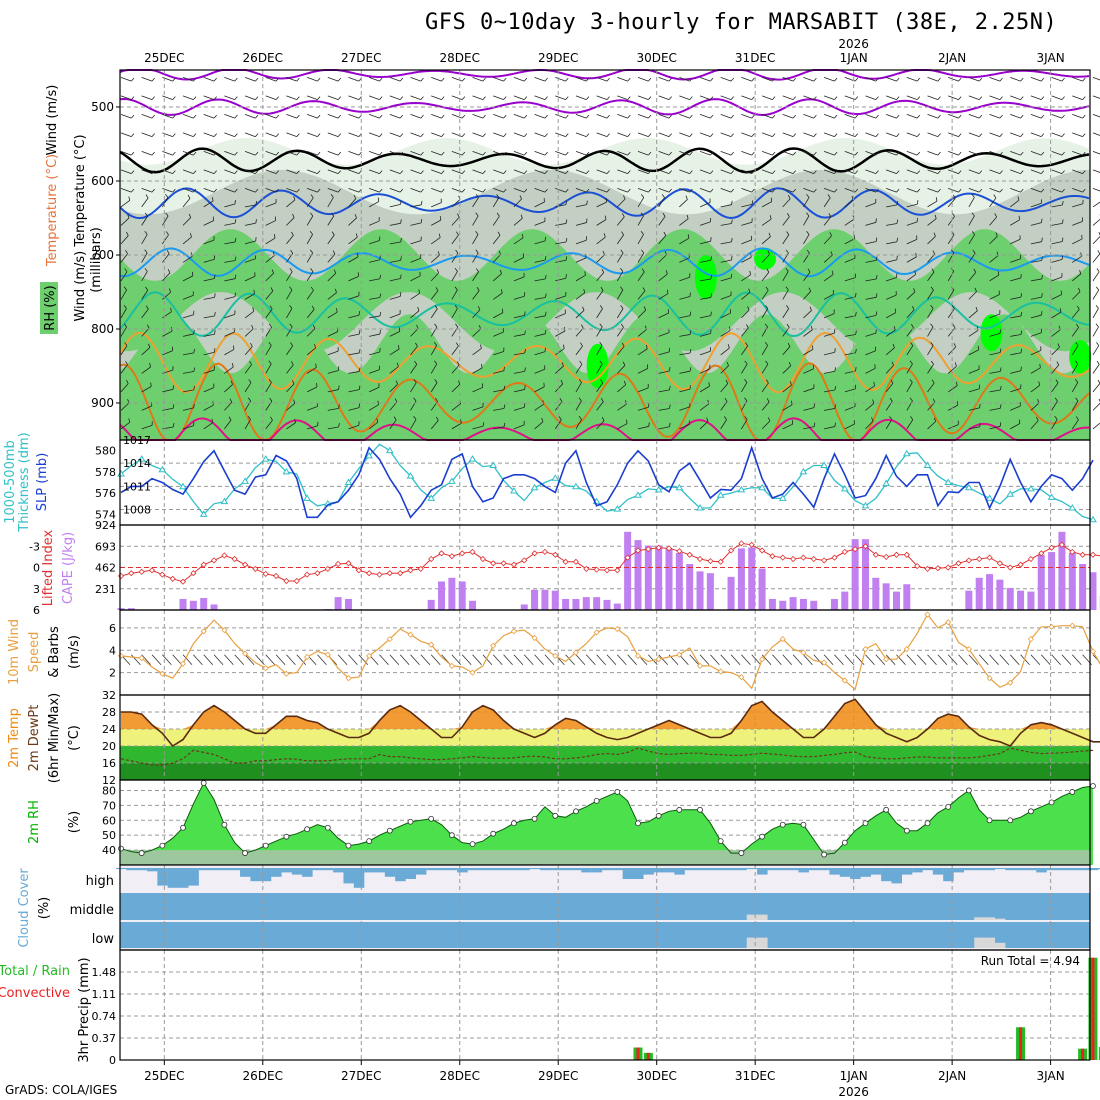 The image size is (1100, 1100). Describe the element at coordinates (109, 850) in the screenshot. I see `y-tick-label: 40` at that location.